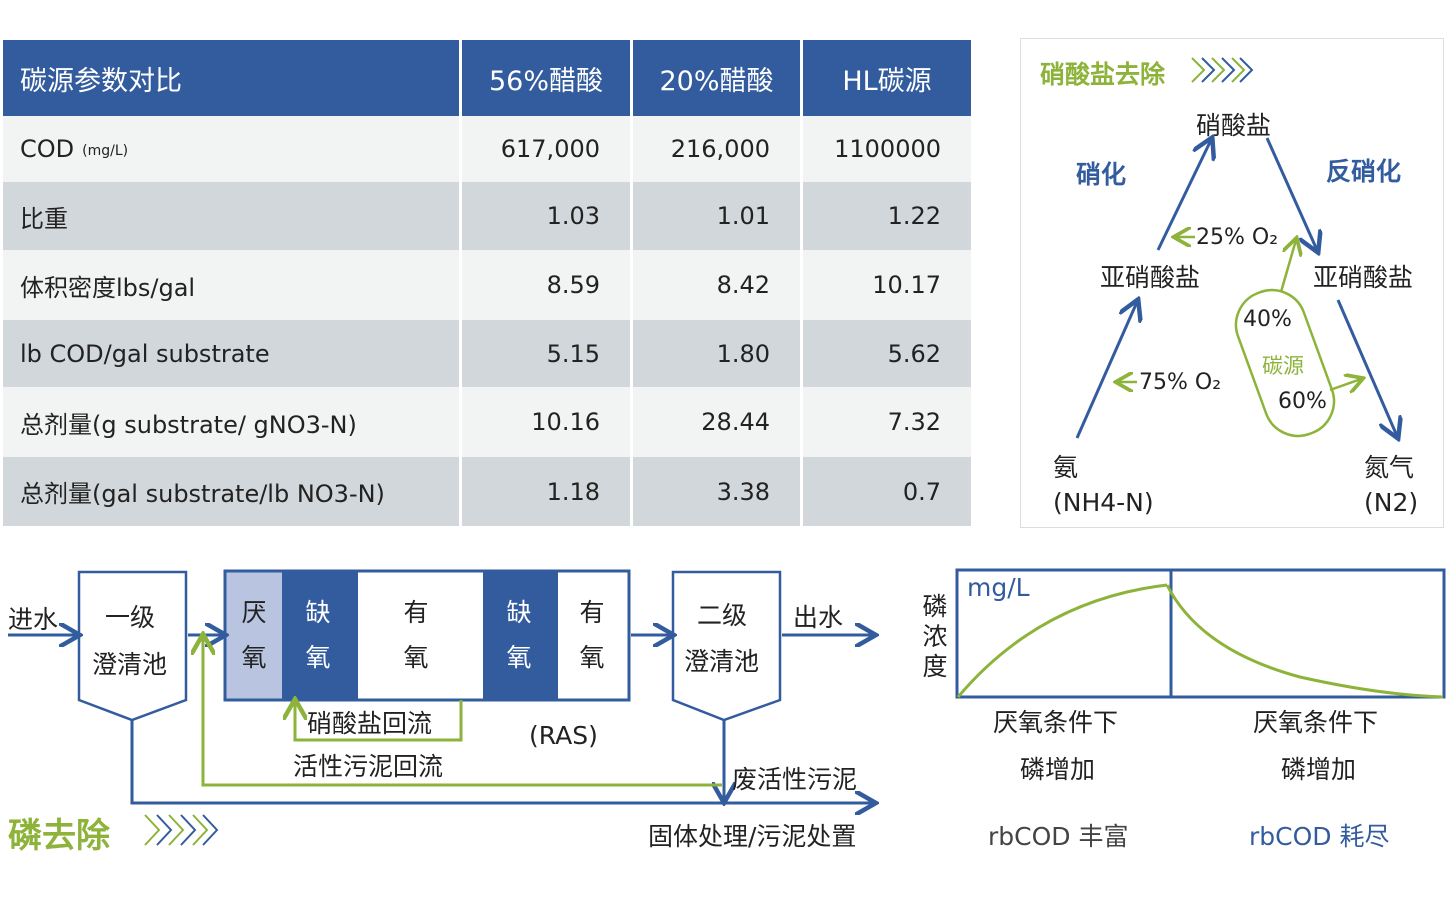 Image resolution: width=1449 pixels, height=913 pixels. I want to click on zone-anoxic-1: 缺氧, so click(318, 635).